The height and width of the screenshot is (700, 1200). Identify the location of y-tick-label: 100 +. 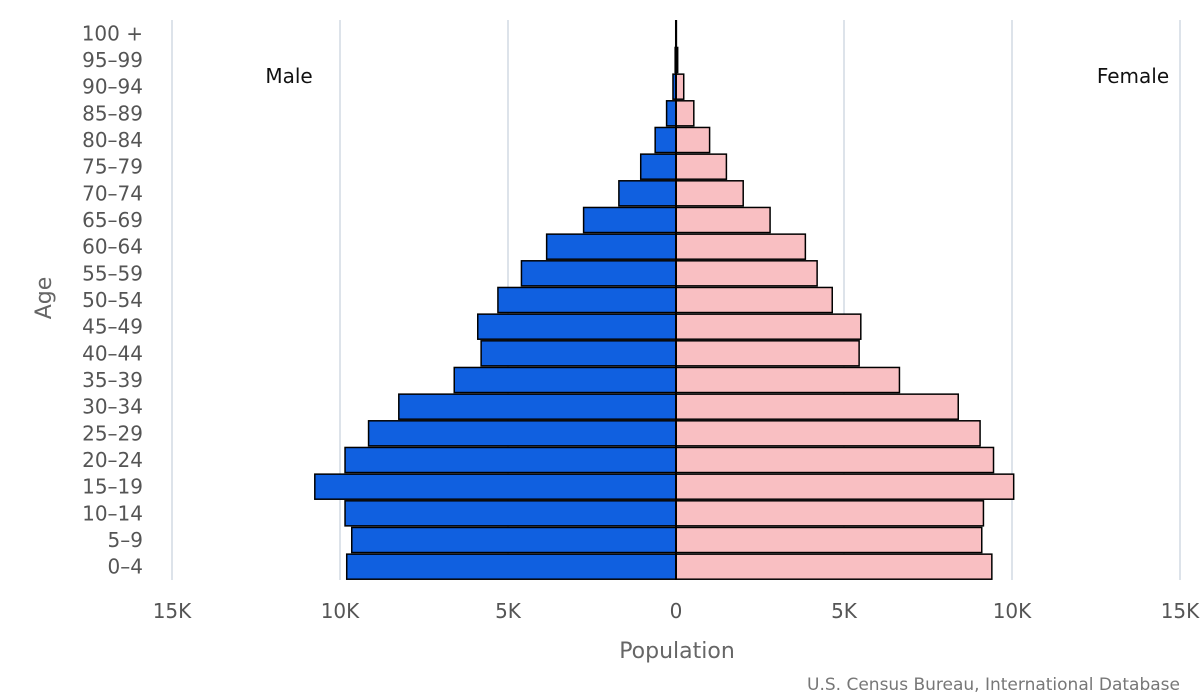
(112, 33).